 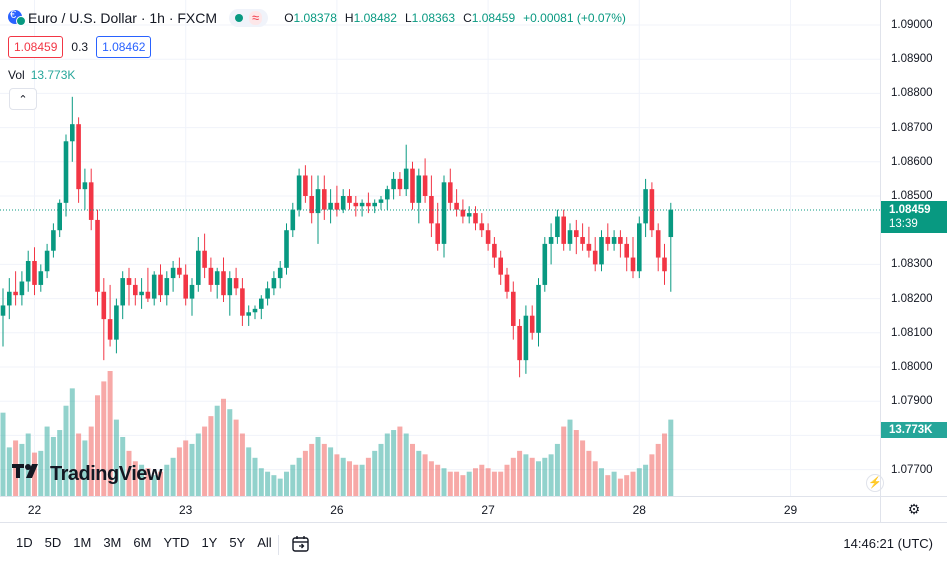 I want to click on buy-price-button: 1.08462, so click(x=124, y=47).